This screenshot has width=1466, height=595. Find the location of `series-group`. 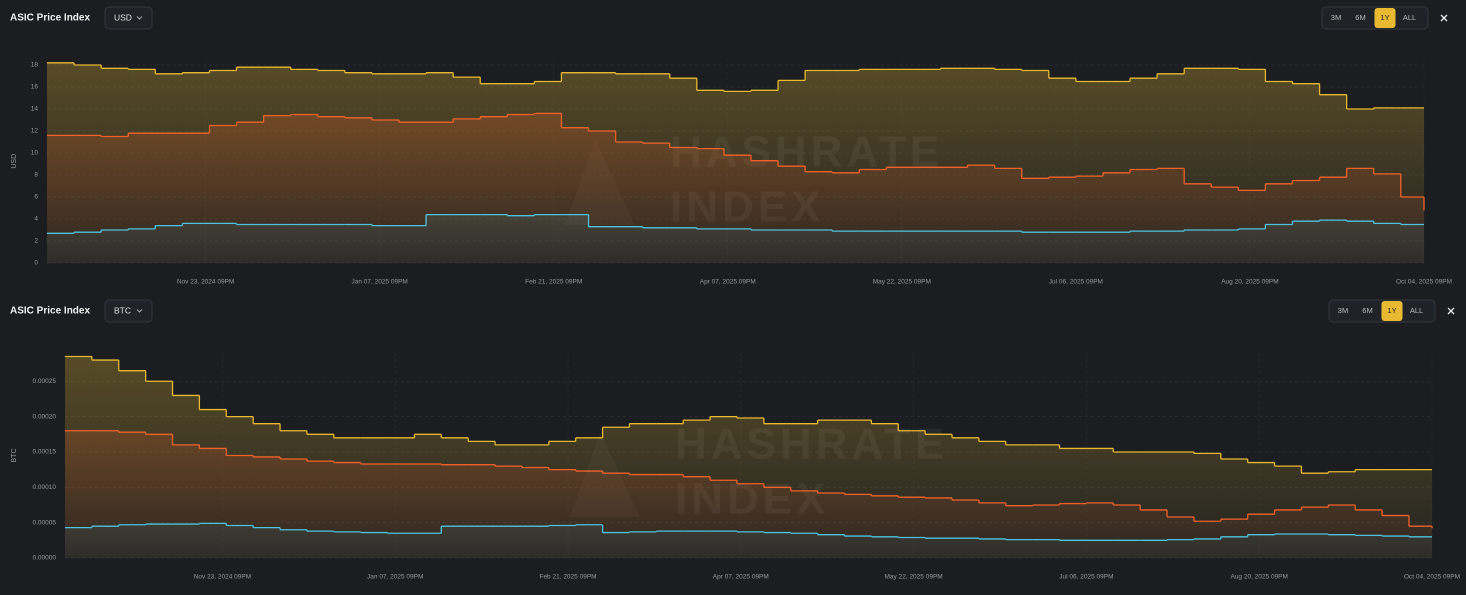

series-group is located at coordinates (748, 540).